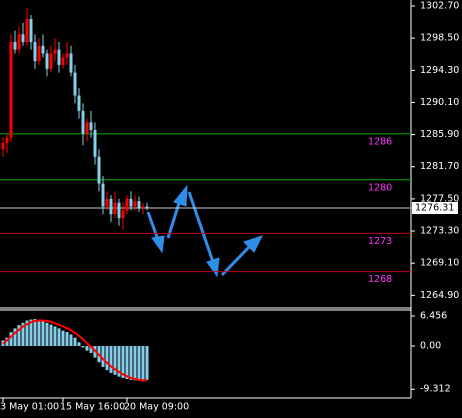 This screenshot has width=462, height=418. Describe the element at coordinates (439, 70) in the screenshot. I see `y-tick-label: 1294.30` at that location.